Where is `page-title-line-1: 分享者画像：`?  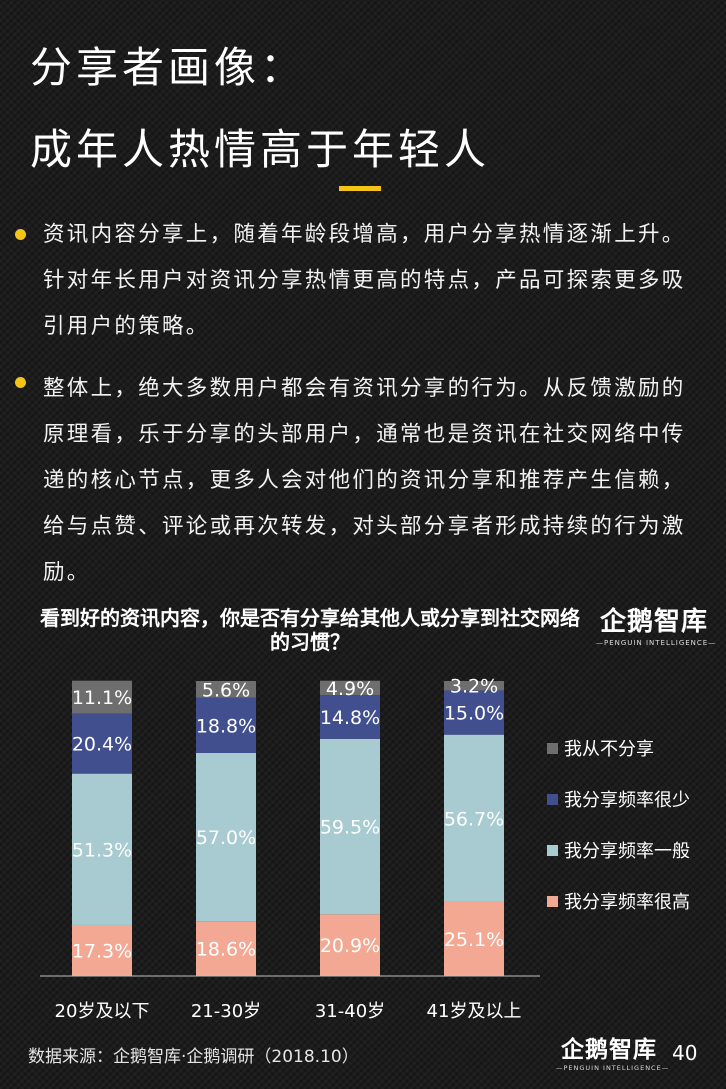
page-title-line-1: 分享者画像： is located at coordinates (168, 67).